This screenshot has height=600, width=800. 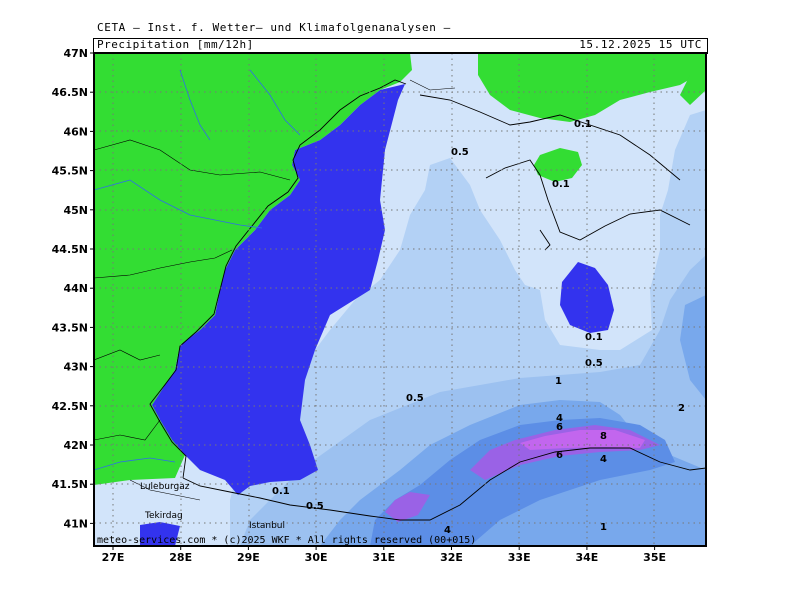 I want to click on contour-label: 8, so click(x=603, y=436).